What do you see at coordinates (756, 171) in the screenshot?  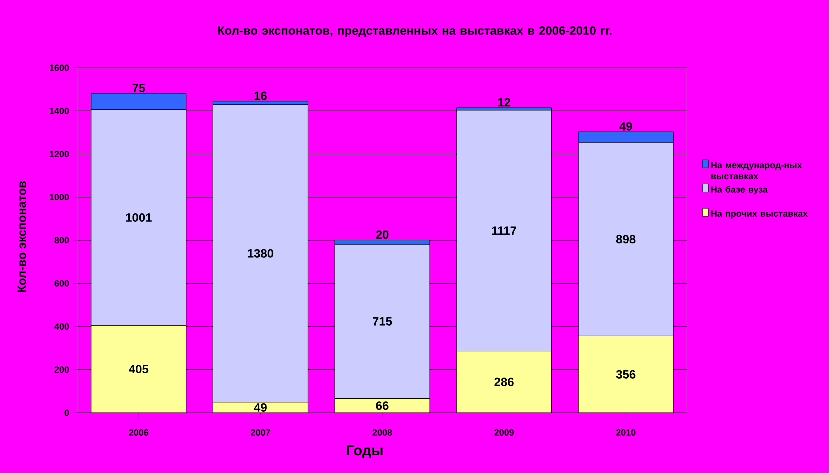 I see `legend-label: На международ-ных выставках` at bounding box center [756, 171].